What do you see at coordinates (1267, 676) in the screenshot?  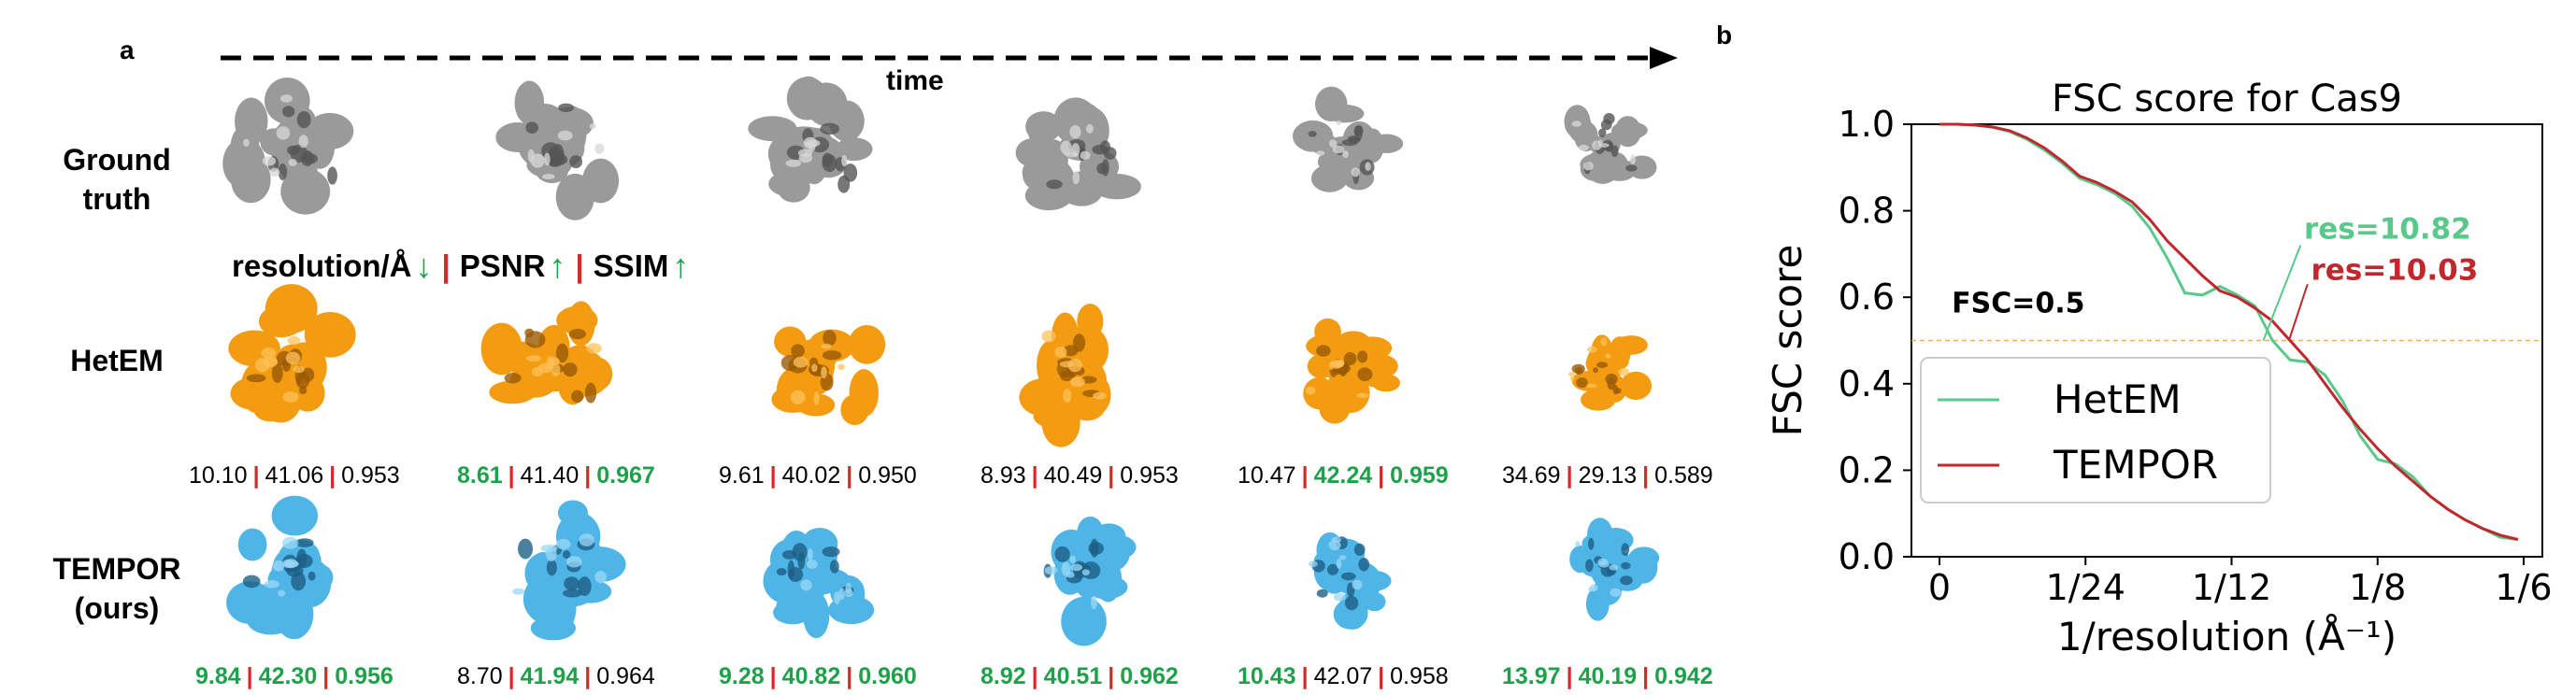 I see `resolution-value: 10.43` at bounding box center [1267, 676].